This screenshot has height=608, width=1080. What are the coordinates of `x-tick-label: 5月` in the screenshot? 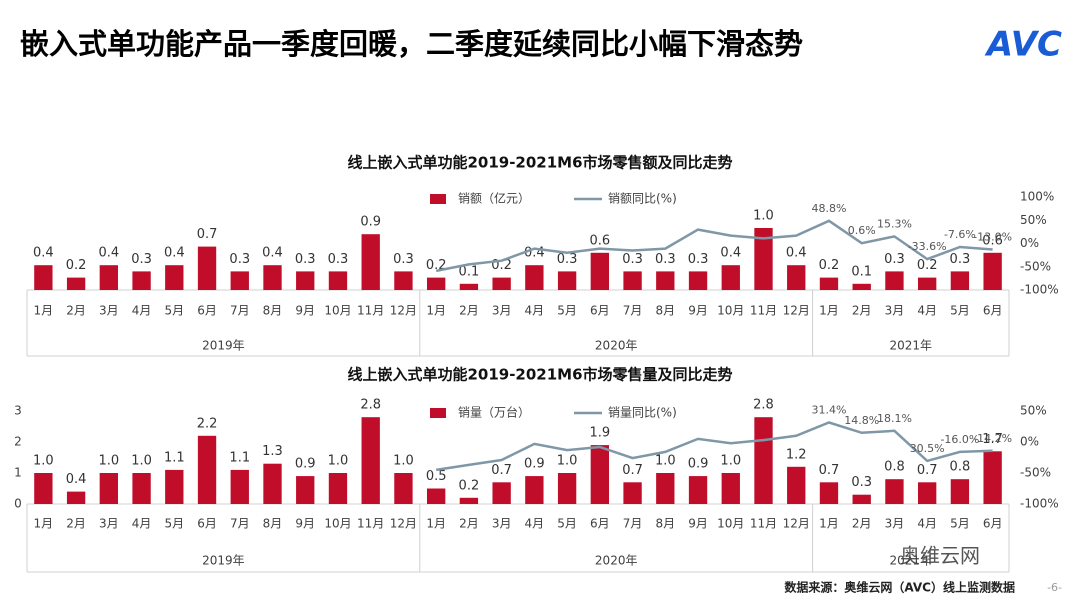 It's located at (960, 311).